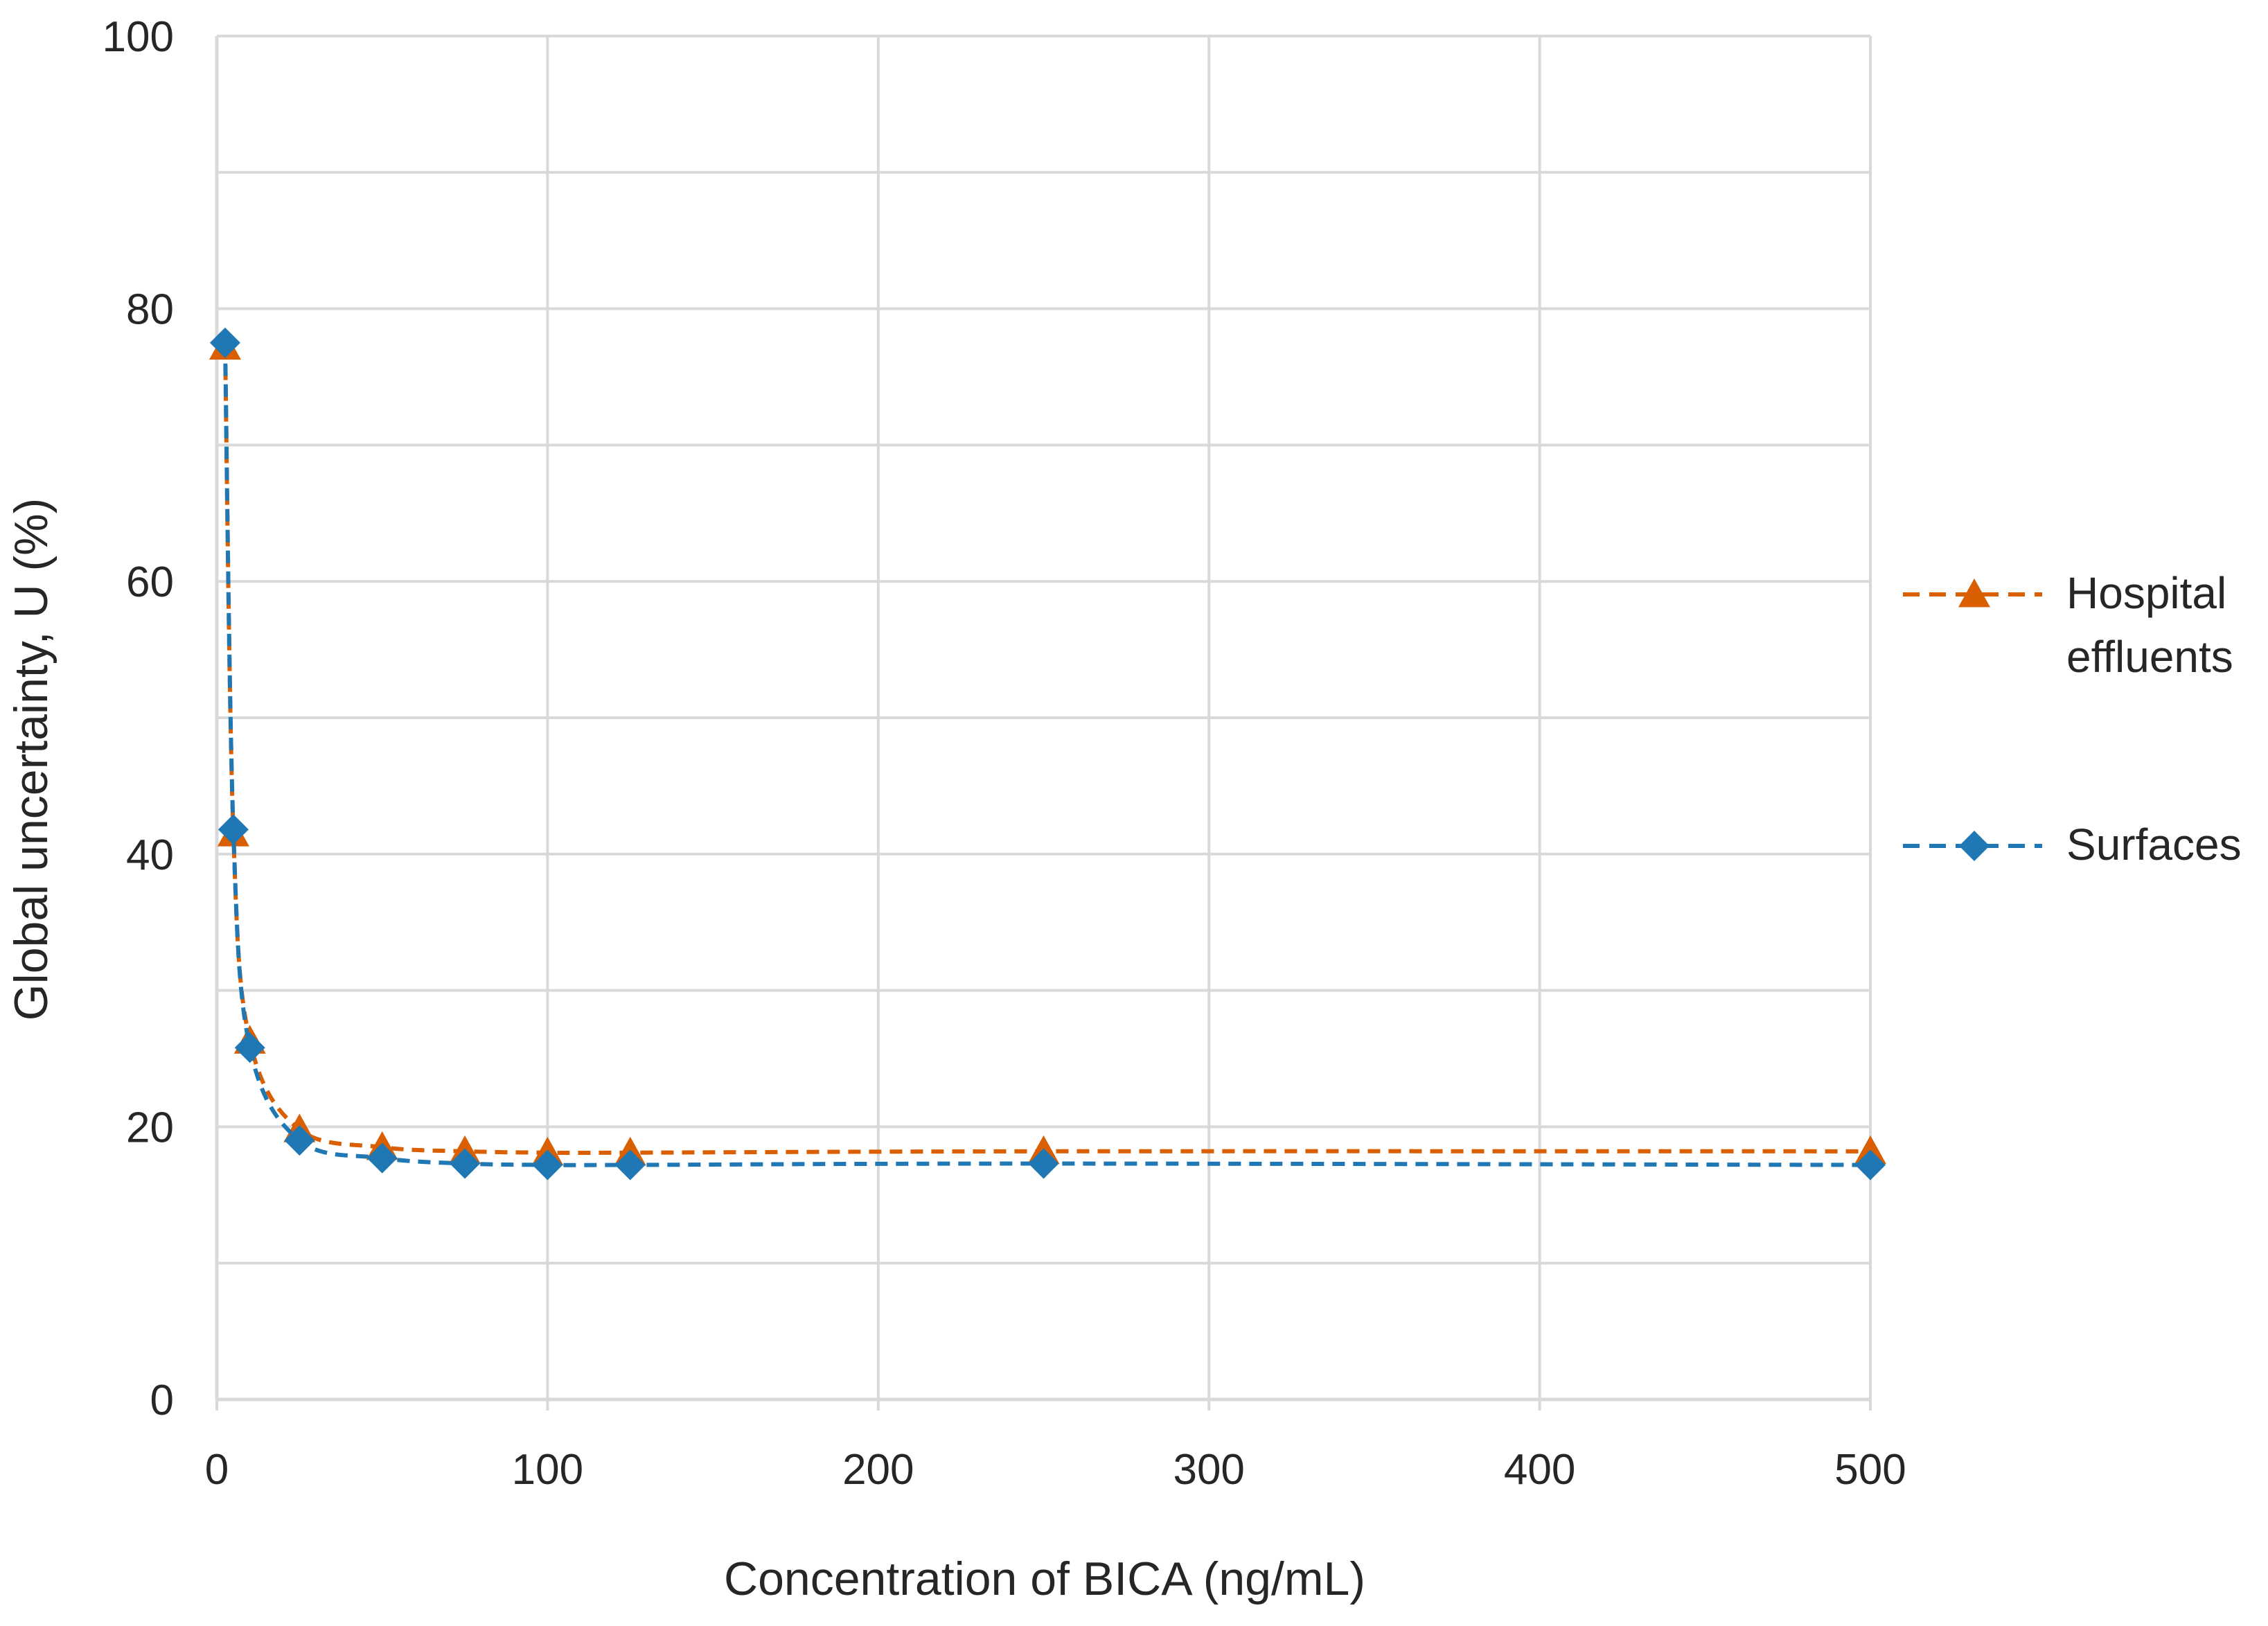 The image size is (2268, 1626). What do you see at coordinates (2154, 845) in the screenshot?
I see `legend-label: Surfaces` at bounding box center [2154, 845].